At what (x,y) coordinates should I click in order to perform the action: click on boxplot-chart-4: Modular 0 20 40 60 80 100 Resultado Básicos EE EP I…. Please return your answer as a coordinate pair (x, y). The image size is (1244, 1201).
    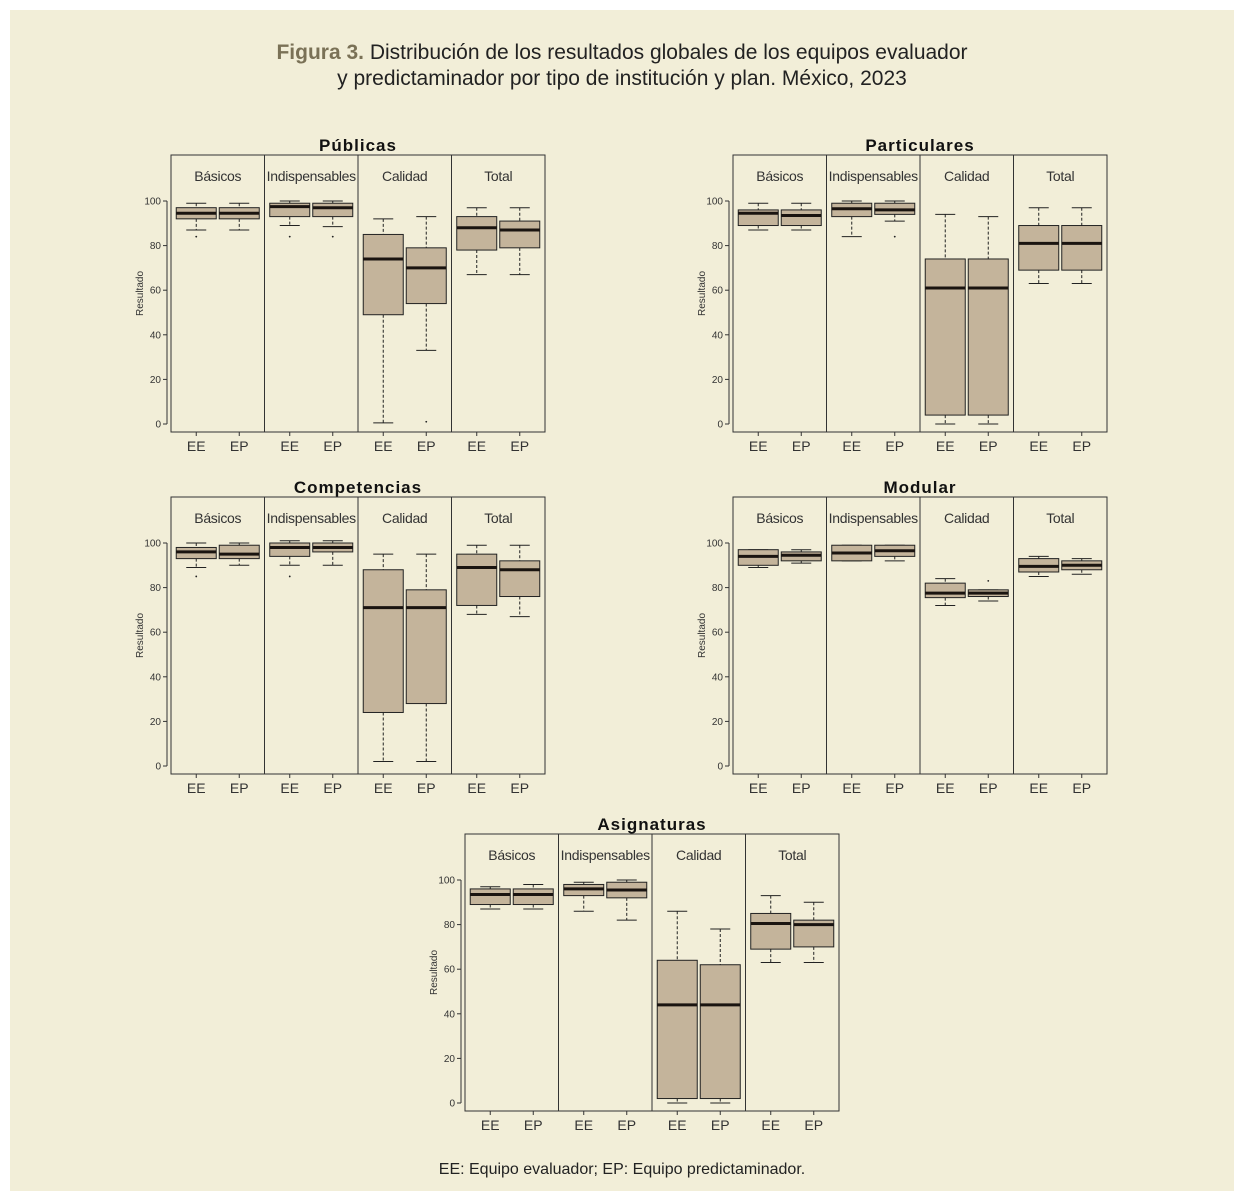
    Looking at the image, I should click on (902, 637).